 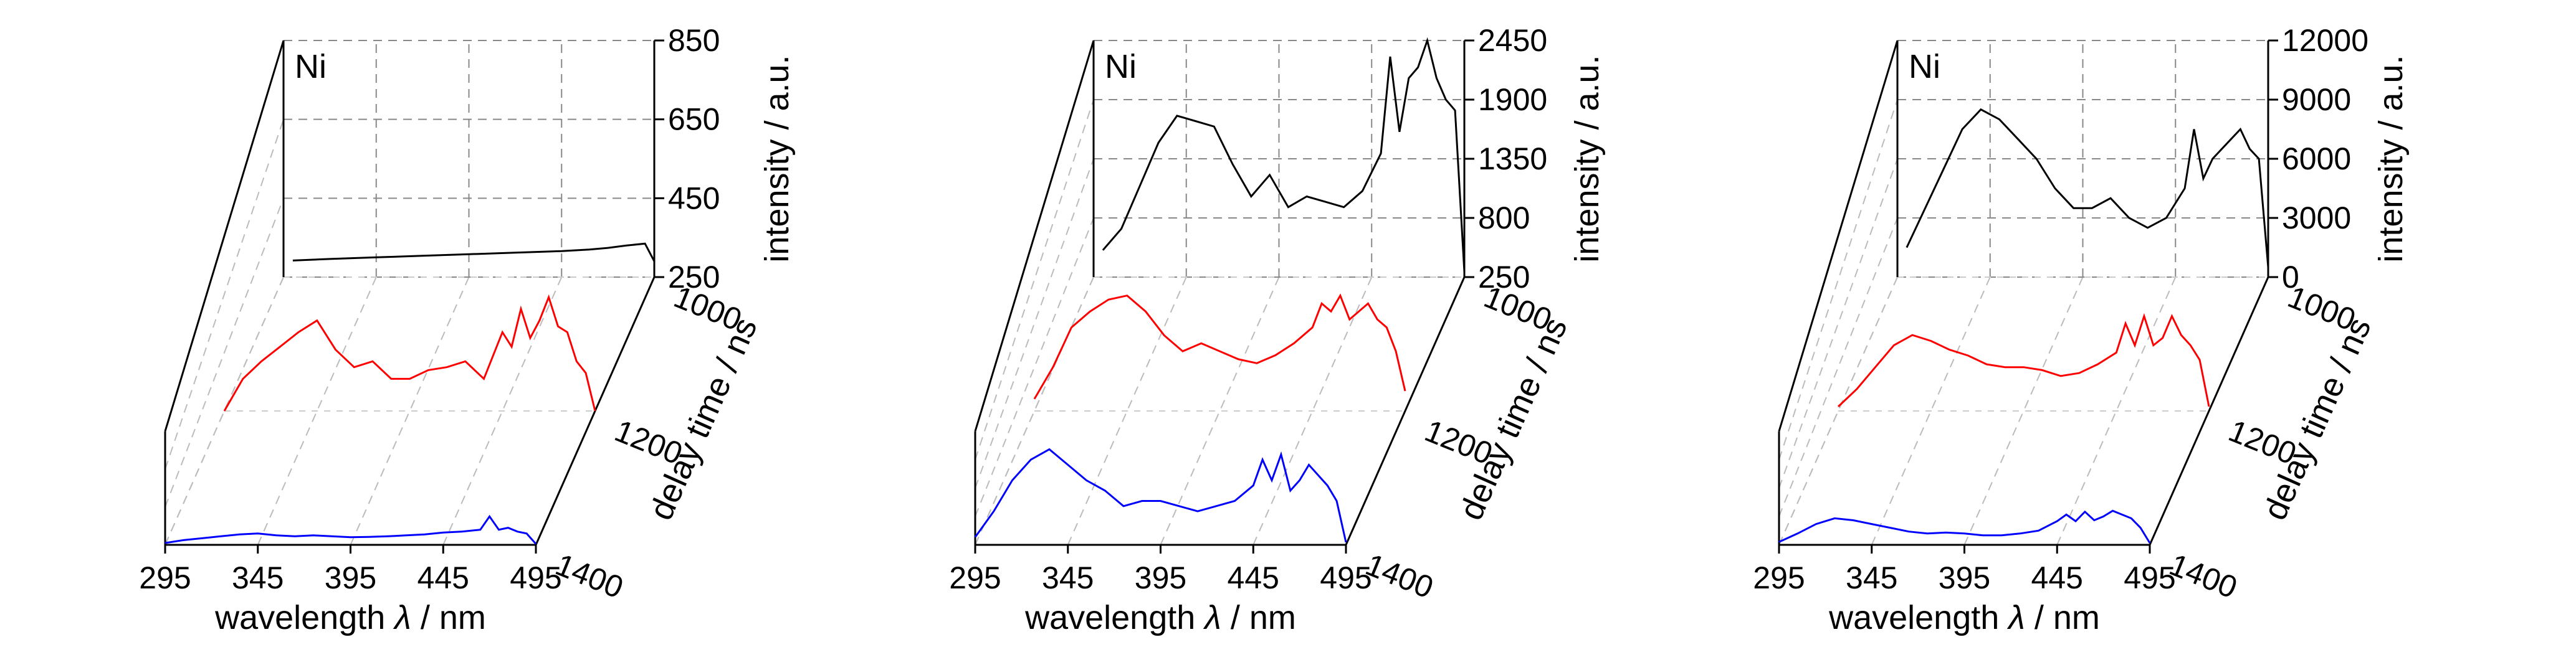 What do you see at coordinates (2317, 99) in the screenshot?
I see `z-tick-label: 9000` at bounding box center [2317, 99].